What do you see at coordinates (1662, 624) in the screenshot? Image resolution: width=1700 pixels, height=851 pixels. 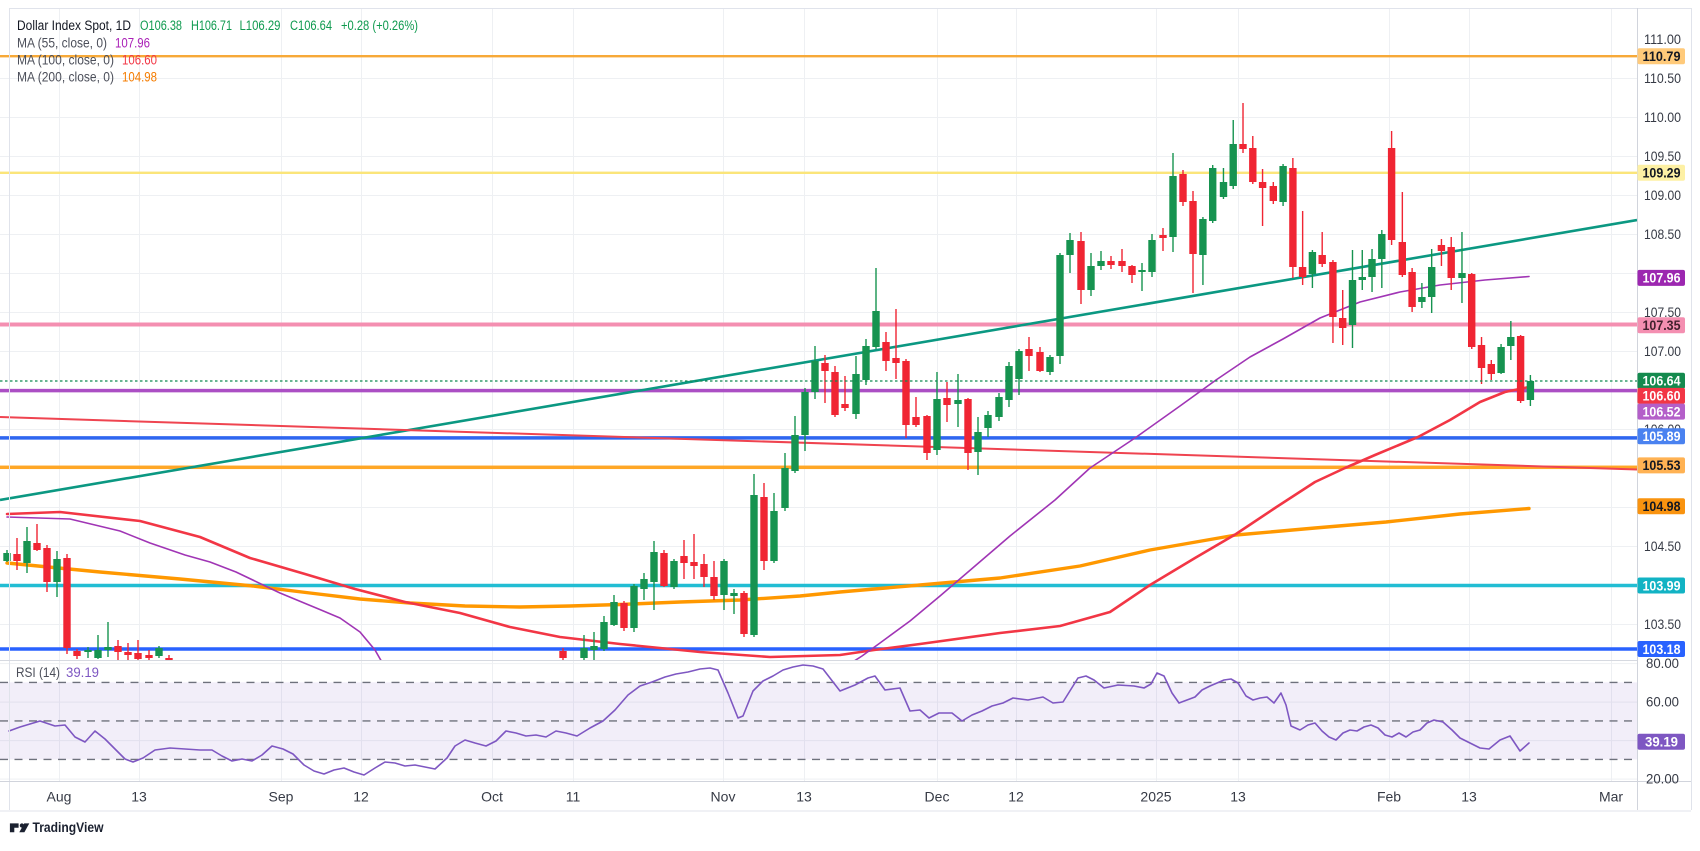 I see `svg-text: 103.50` at bounding box center [1662, 624].